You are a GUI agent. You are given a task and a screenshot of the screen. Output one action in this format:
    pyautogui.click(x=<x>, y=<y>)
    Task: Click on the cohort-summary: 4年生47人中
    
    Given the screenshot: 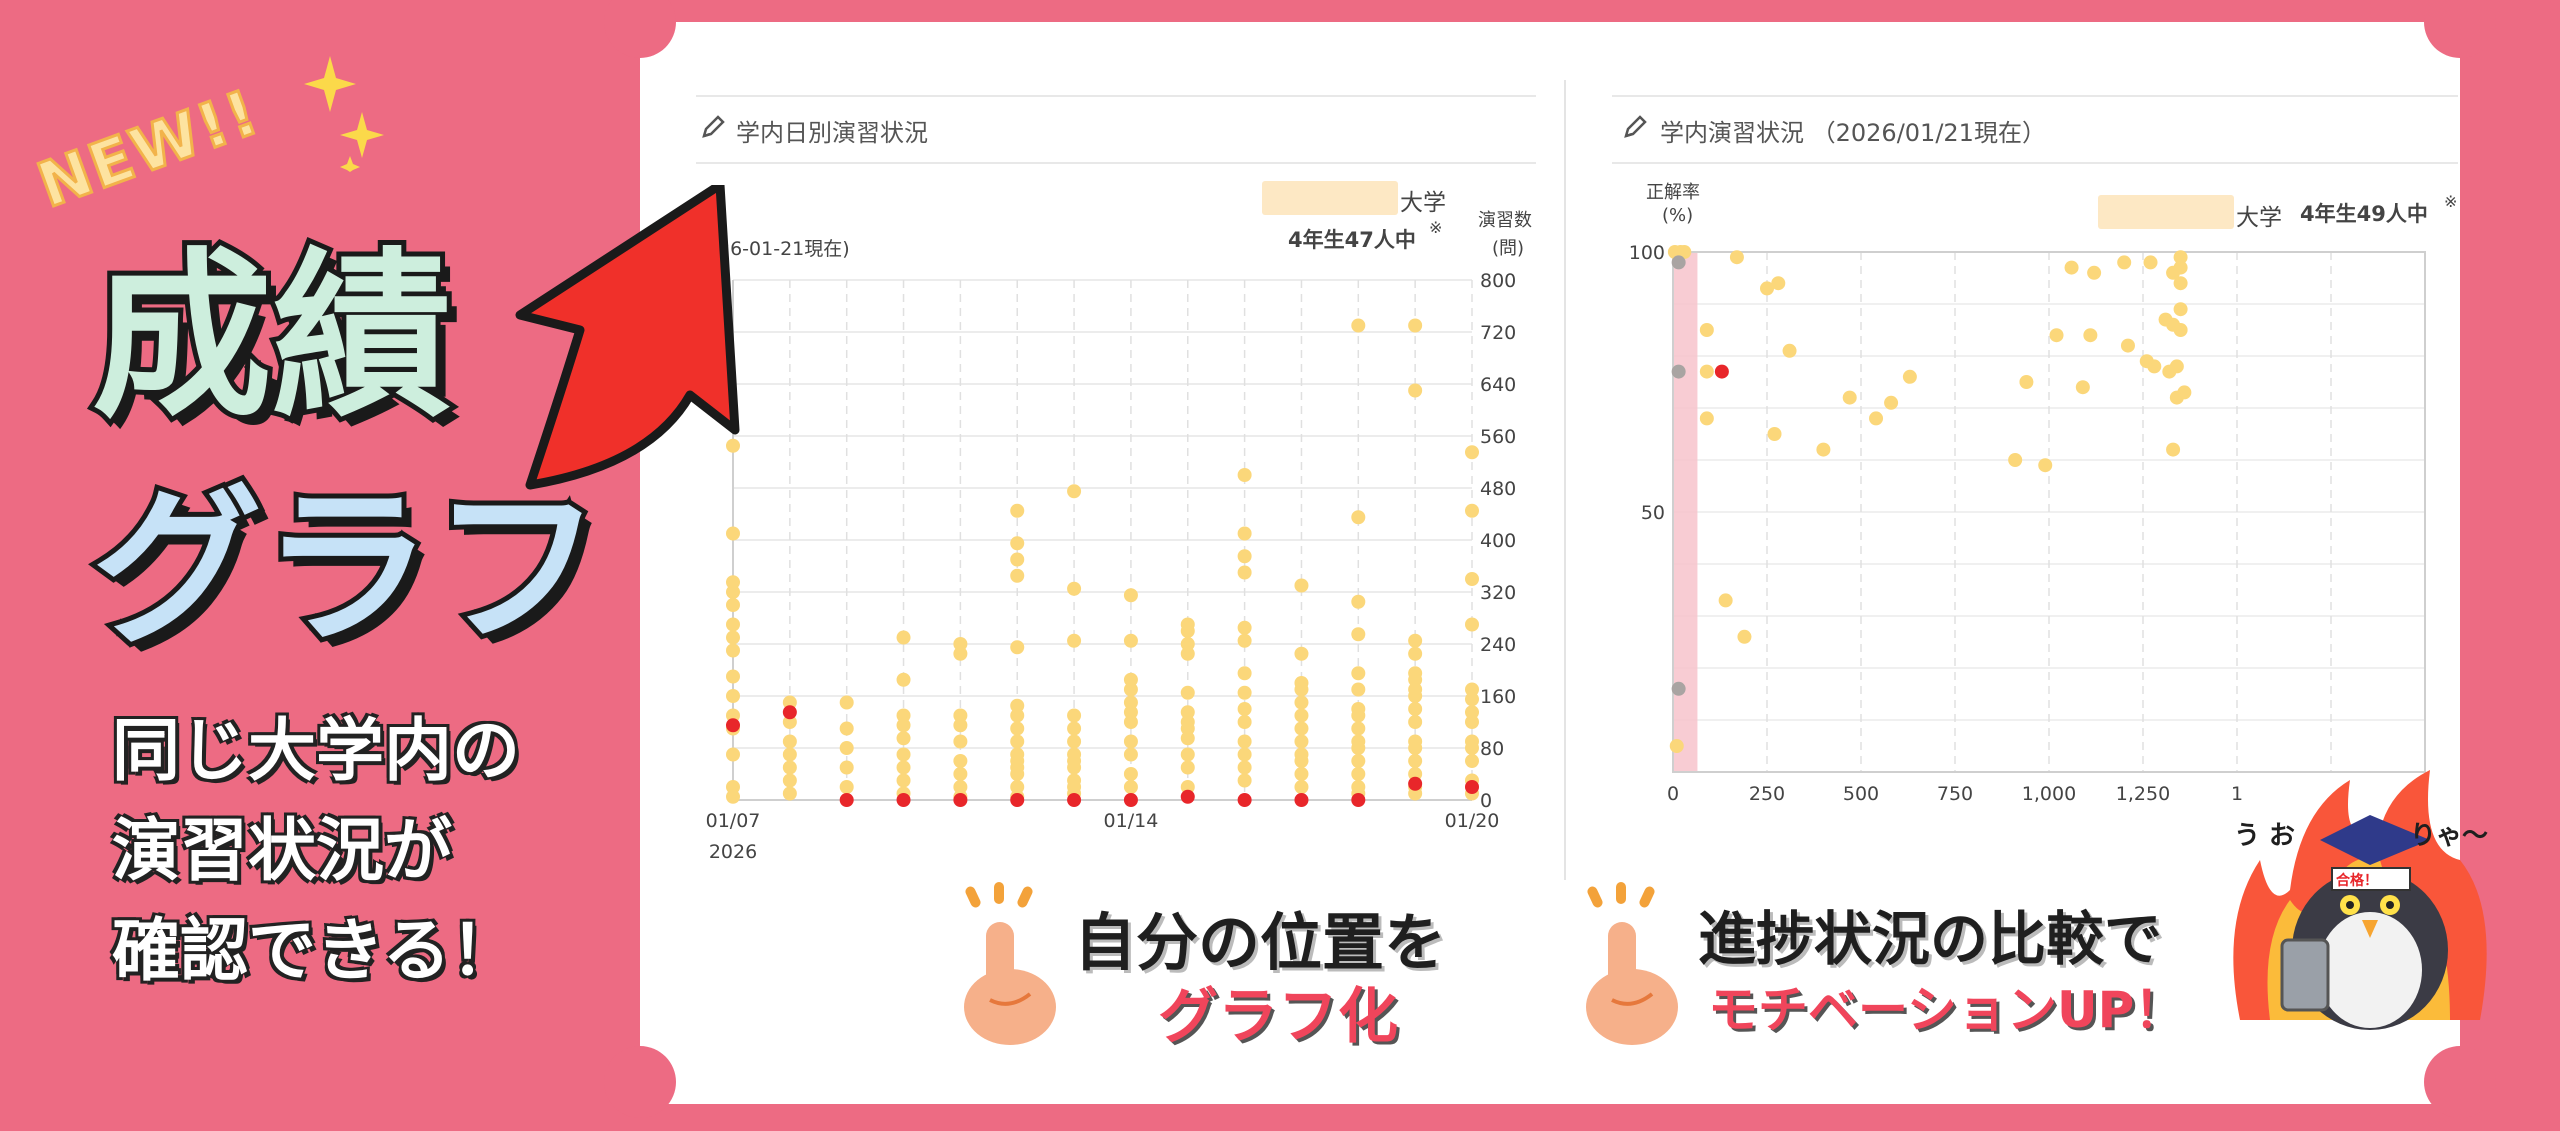 What is the action you would take?
    pyautogui.click(x=1352, y=239)
    